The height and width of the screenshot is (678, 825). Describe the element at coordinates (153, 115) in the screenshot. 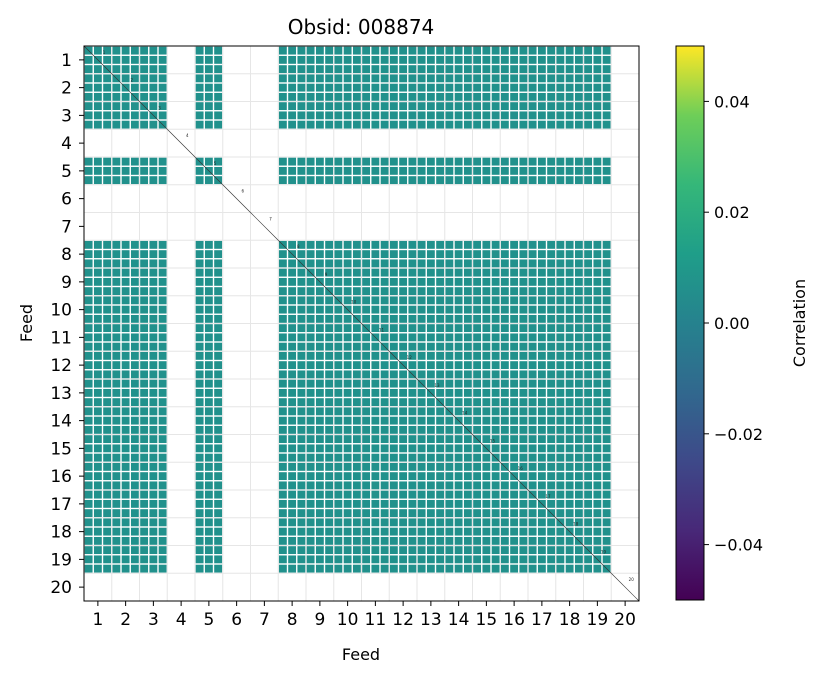

I see `diagonal-line` at that location.